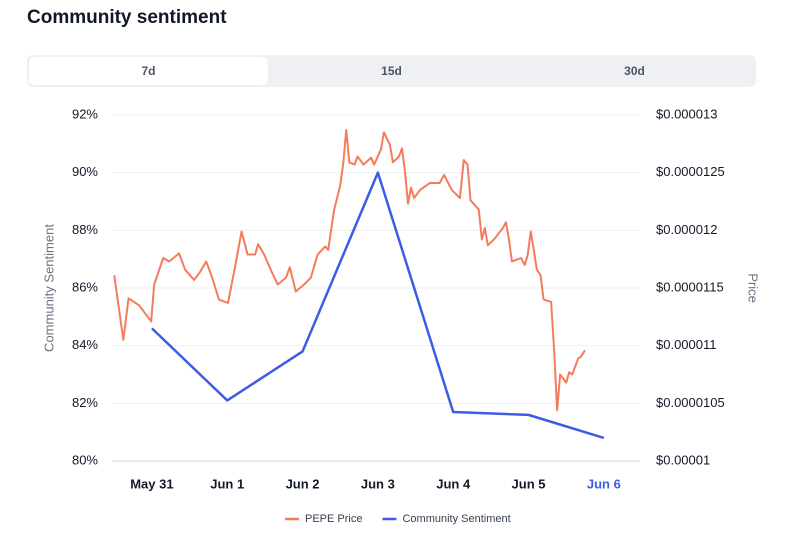 This screenshot has height=542, width=793. I want to click on tab: 7d, so click(148, 71).